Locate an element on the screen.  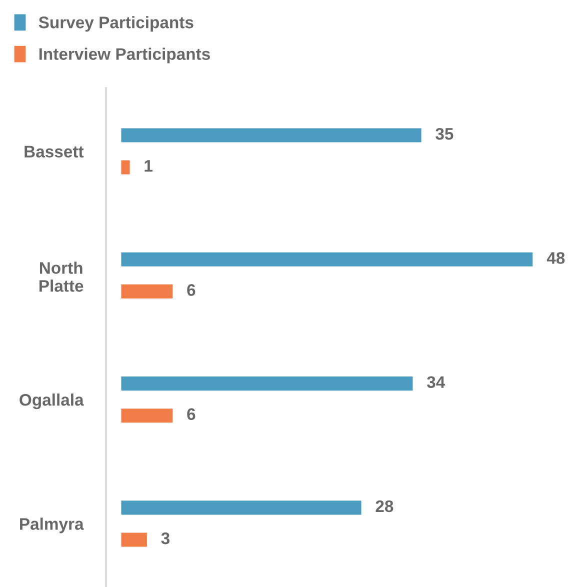
data-label: 48 is located at coordinates (555, 258).